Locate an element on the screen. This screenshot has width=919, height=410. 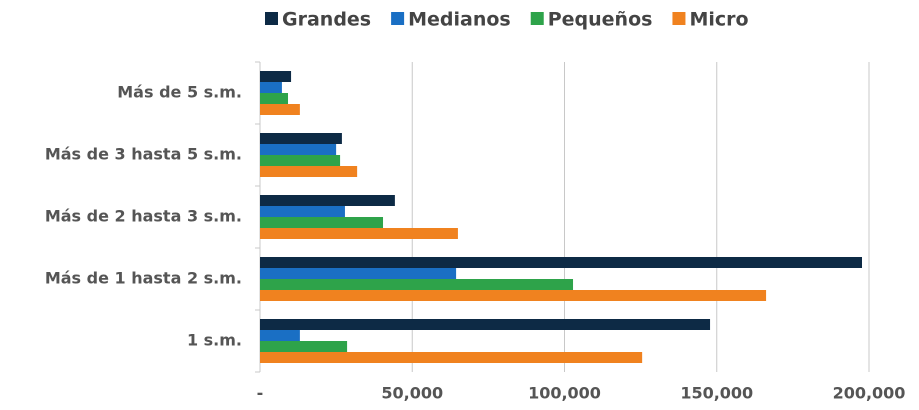
x-tick-label: 200,000 is located at coordinates (869, 393).